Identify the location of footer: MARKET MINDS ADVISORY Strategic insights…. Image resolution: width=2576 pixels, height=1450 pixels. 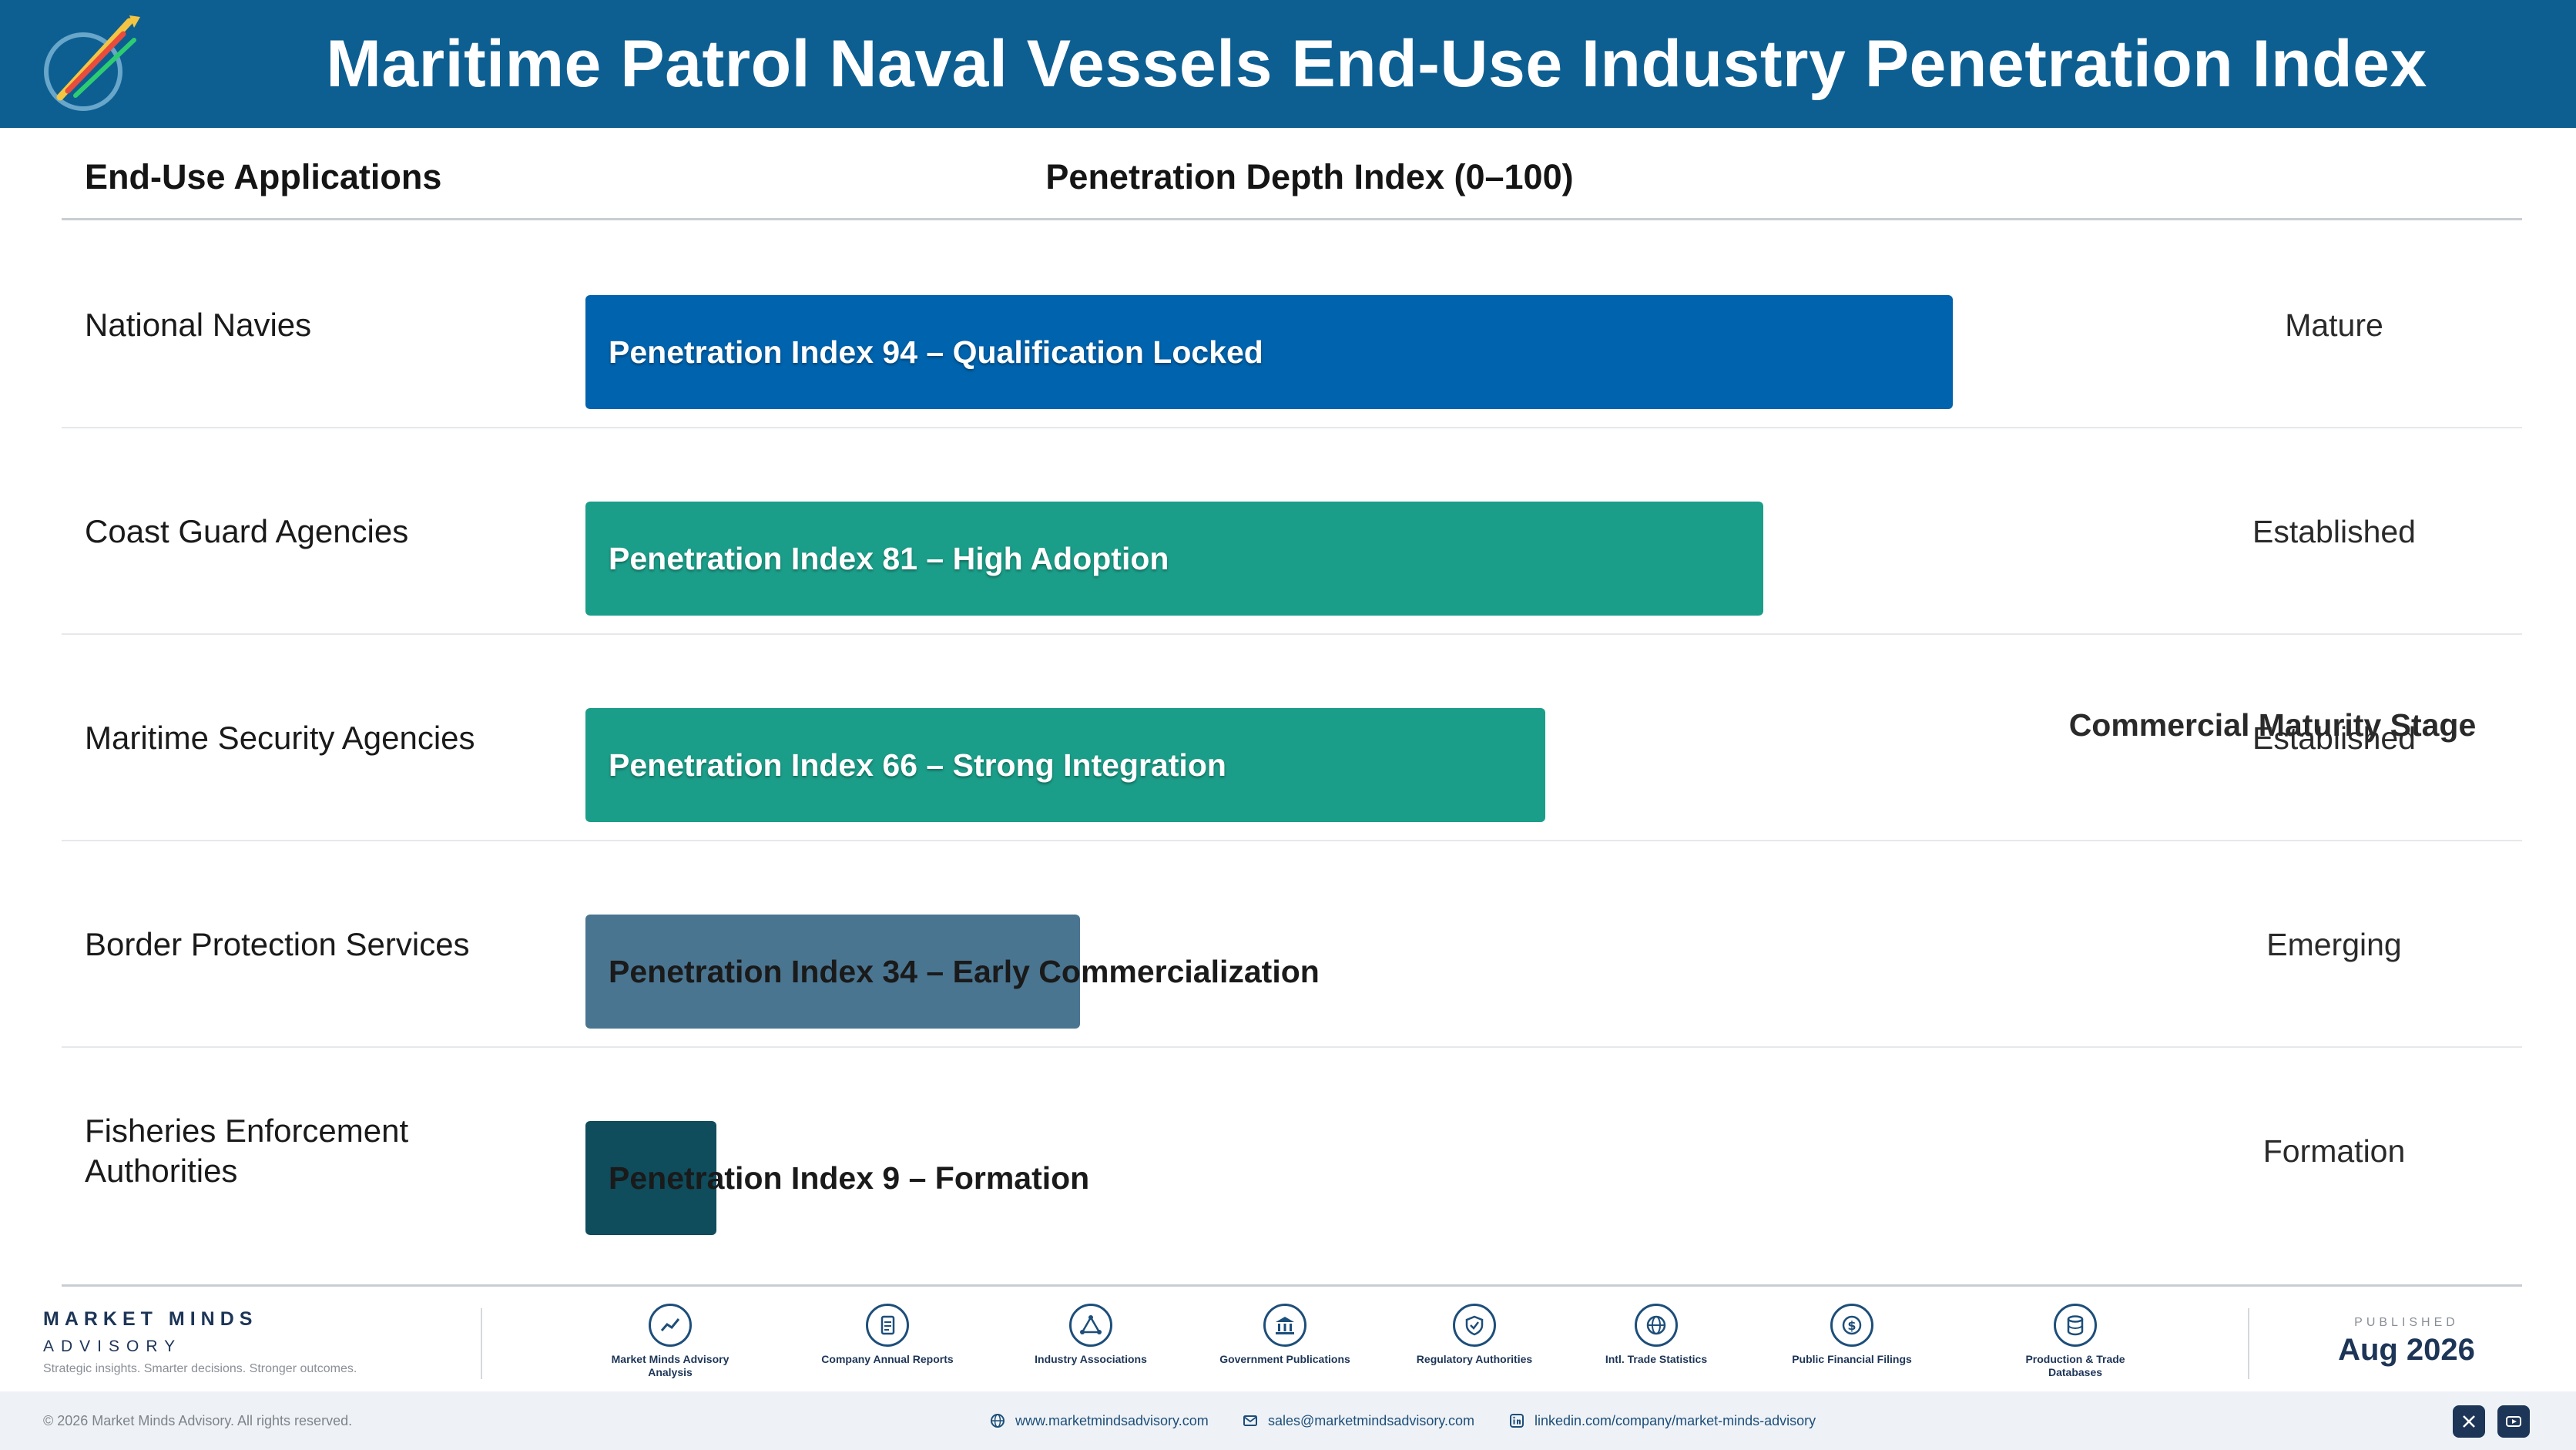
(1288, 1341).